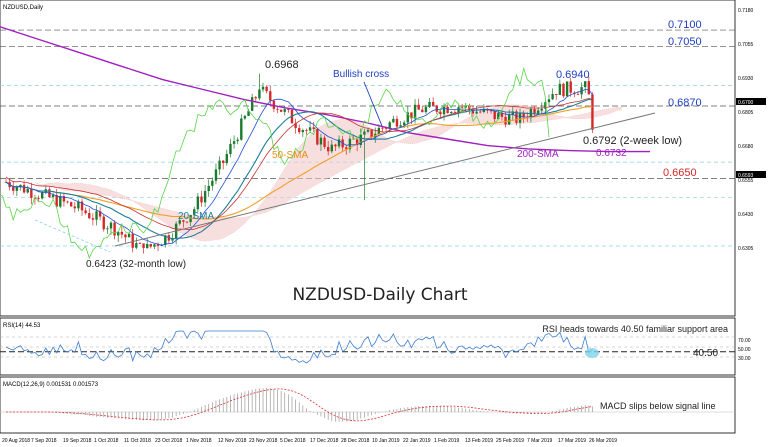 The image size is (768, 447). Describe the element at coordinates (386, 441) in the screenshot. I see `date-label: 10 Jan 2019` at that location.